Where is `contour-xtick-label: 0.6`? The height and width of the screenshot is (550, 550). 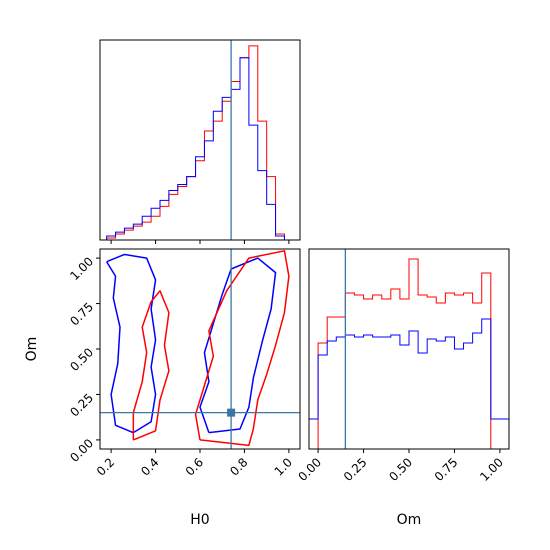
contour-xtick-label: 0.6 is located at coordinates (194, 466).